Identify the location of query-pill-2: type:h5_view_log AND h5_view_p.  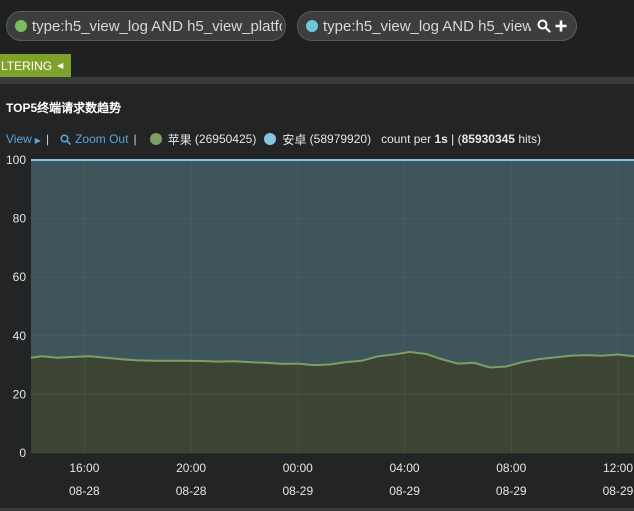
(437, 26).